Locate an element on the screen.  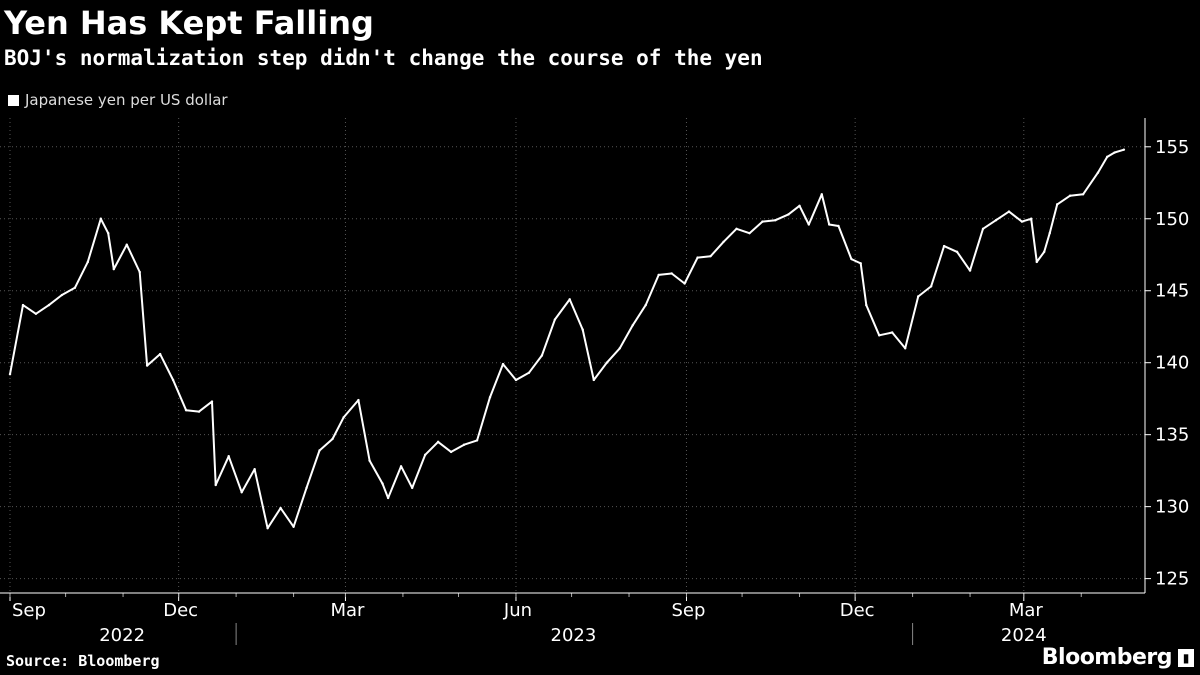
y-tick-label: 125 is located at coordinates (1172, 579).